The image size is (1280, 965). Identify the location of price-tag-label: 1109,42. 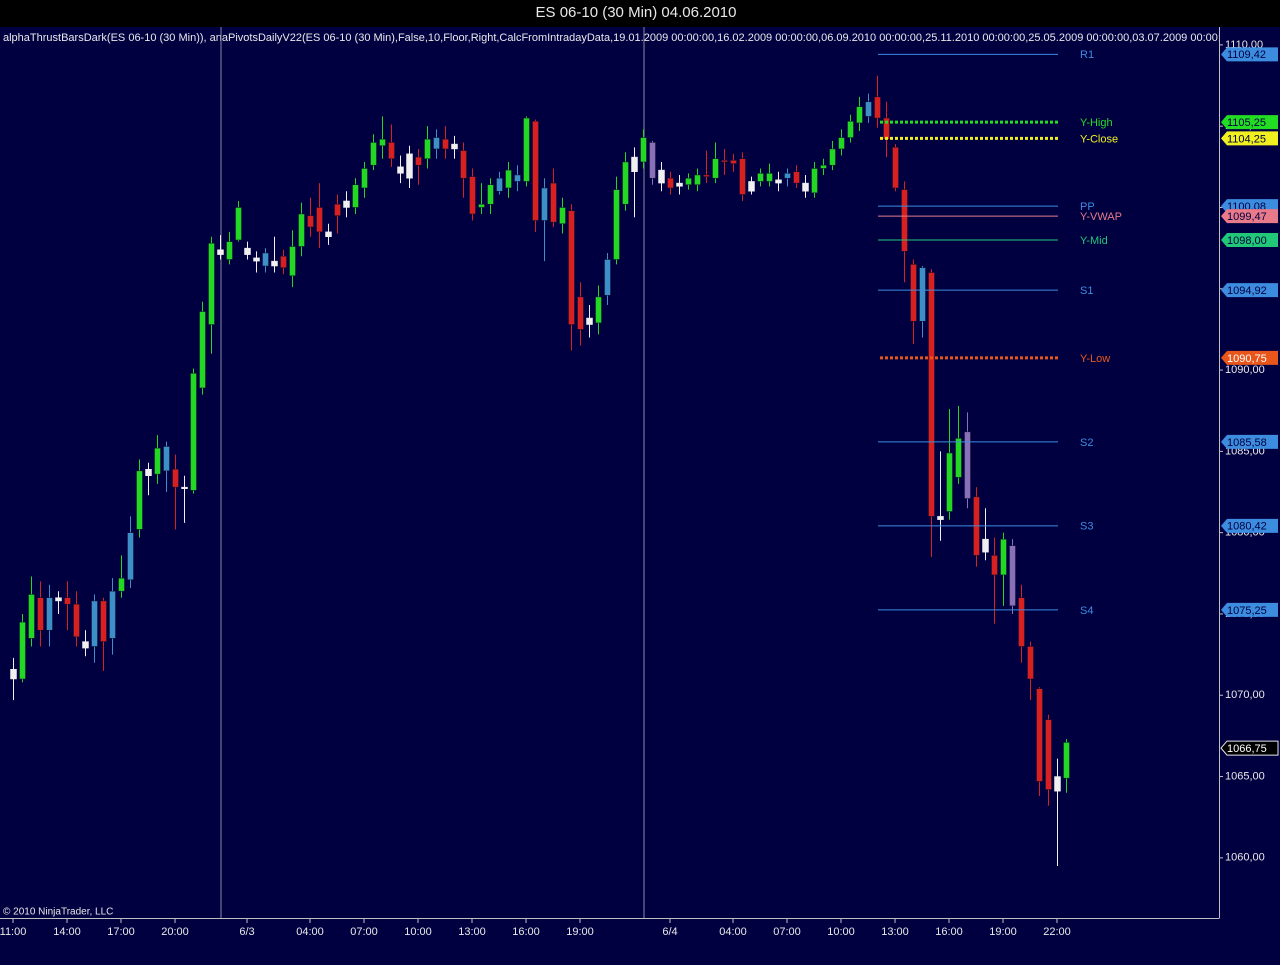
(1246, 55).